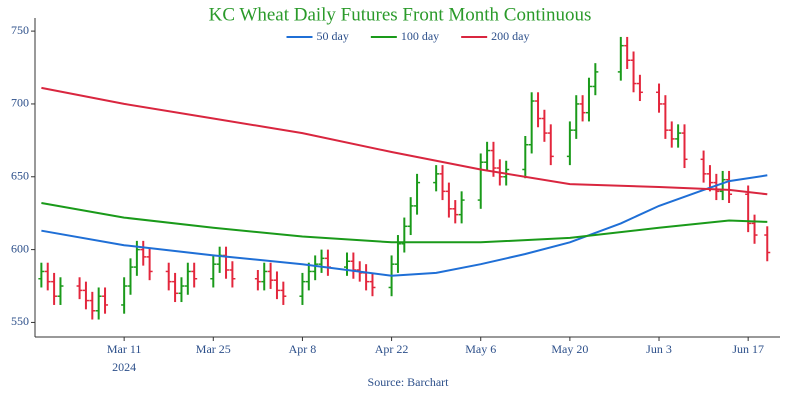  Describe the element at coordinates (213, 349) in the screenshot. I see `x-tick-label: Mar 25` at that location.